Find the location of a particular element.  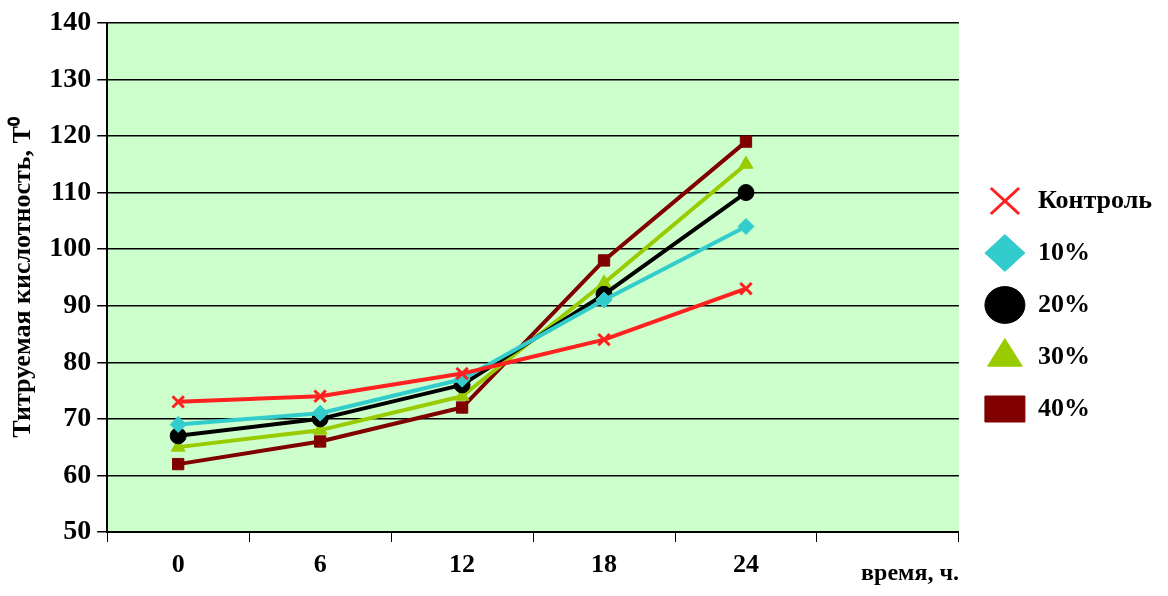

y-tick-label: 90 is located at coordinates (77, 303).